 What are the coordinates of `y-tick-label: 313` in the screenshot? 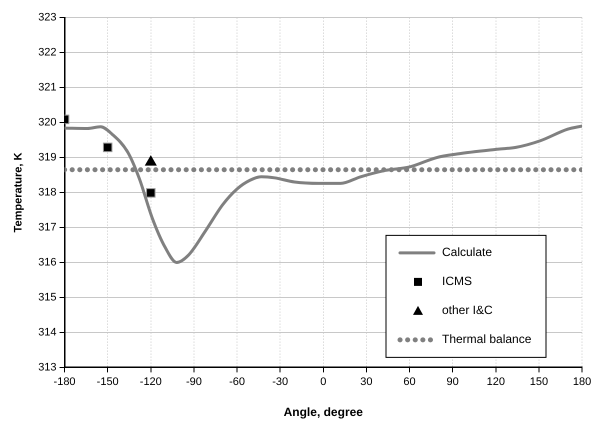 It's located at (47, 367).